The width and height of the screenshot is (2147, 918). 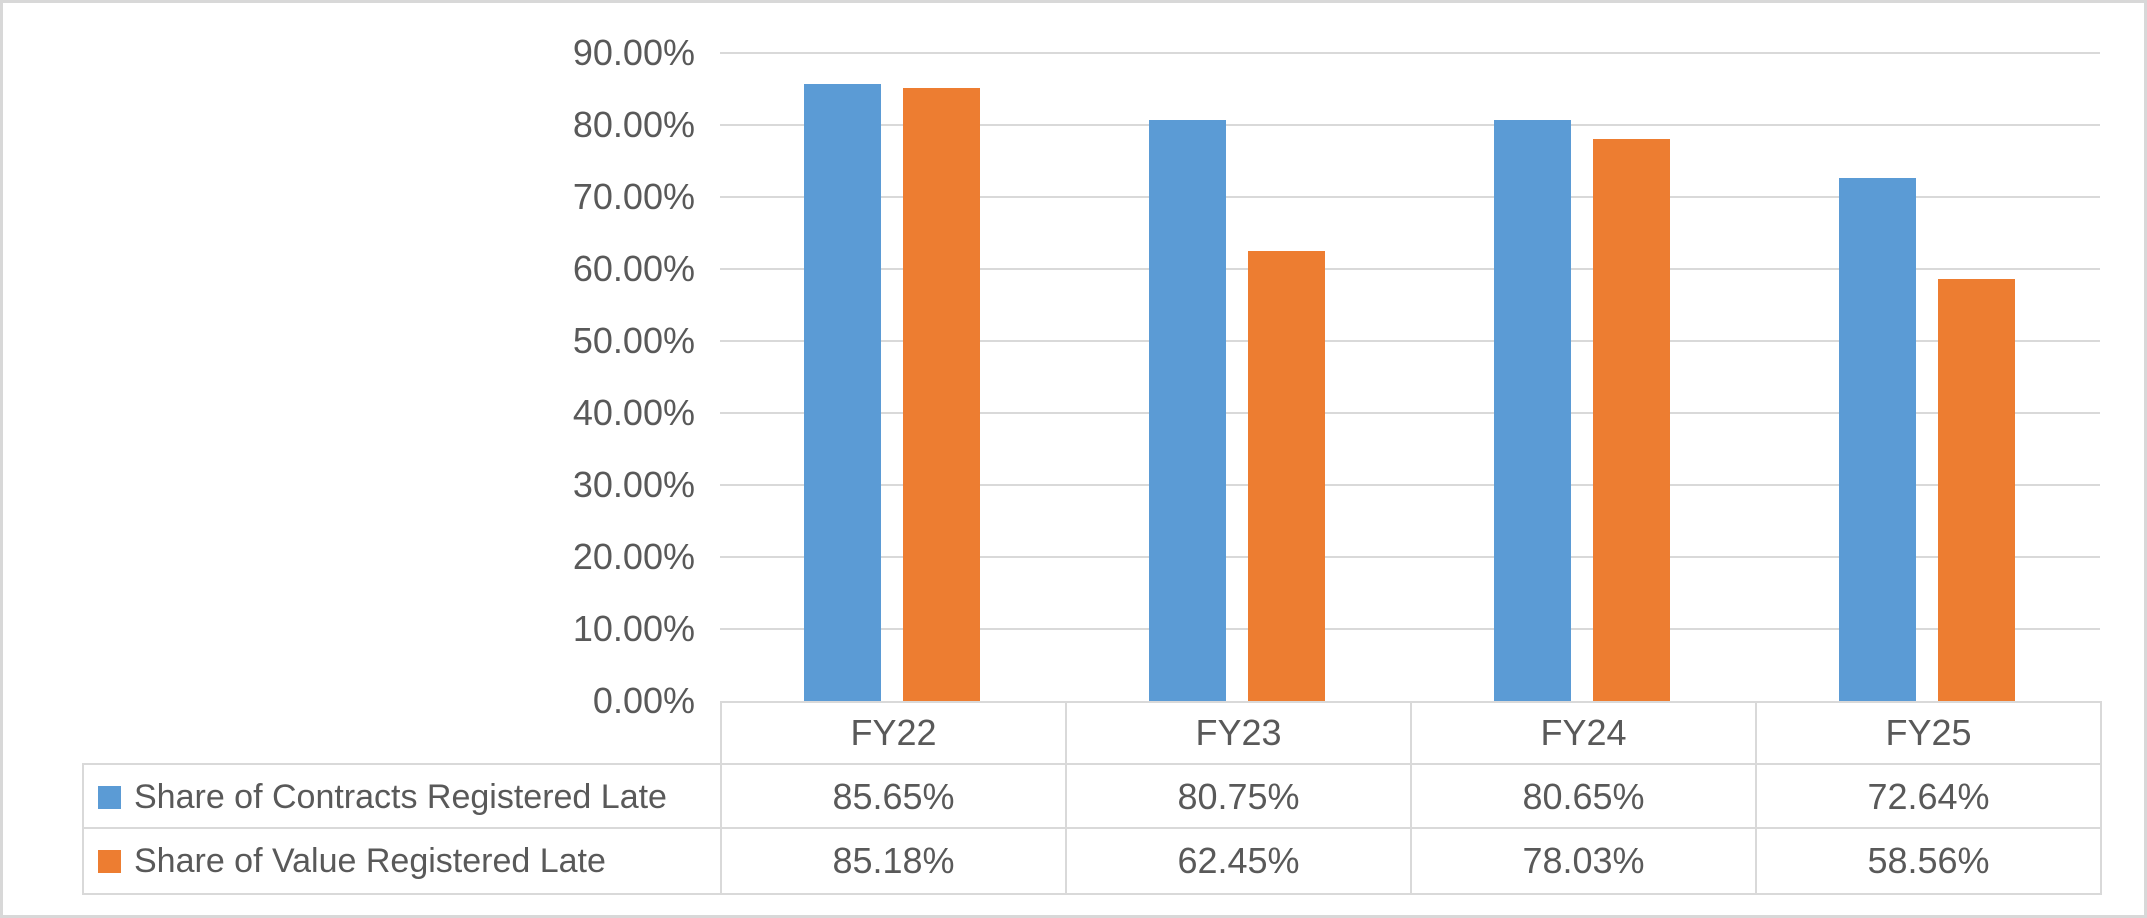 What do you see at coordinates (633, 268) in the screenshot?
I see `y-axis-tick-label: 60.00%` at bounding box center [633, 268].